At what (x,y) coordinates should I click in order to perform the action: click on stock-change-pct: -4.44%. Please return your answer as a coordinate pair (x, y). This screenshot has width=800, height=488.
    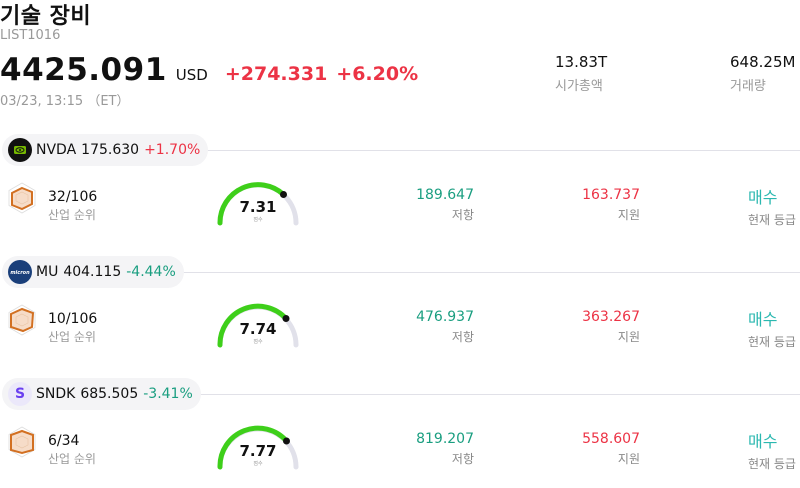
    Looking at the image, I should click on (151, 272).